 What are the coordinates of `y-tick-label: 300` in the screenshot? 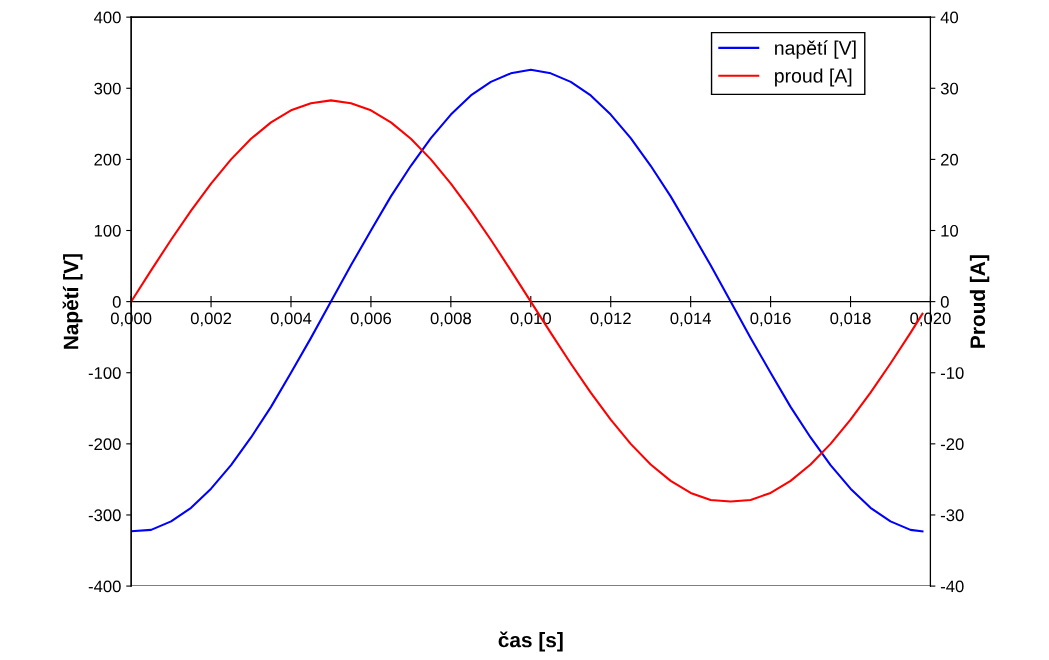 It's located at (107, 88).